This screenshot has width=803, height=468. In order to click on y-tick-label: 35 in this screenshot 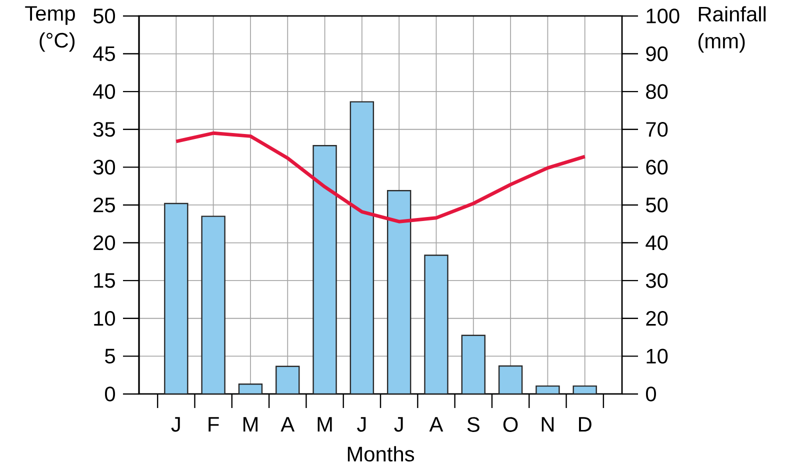, I will do `click(104, 129)`.